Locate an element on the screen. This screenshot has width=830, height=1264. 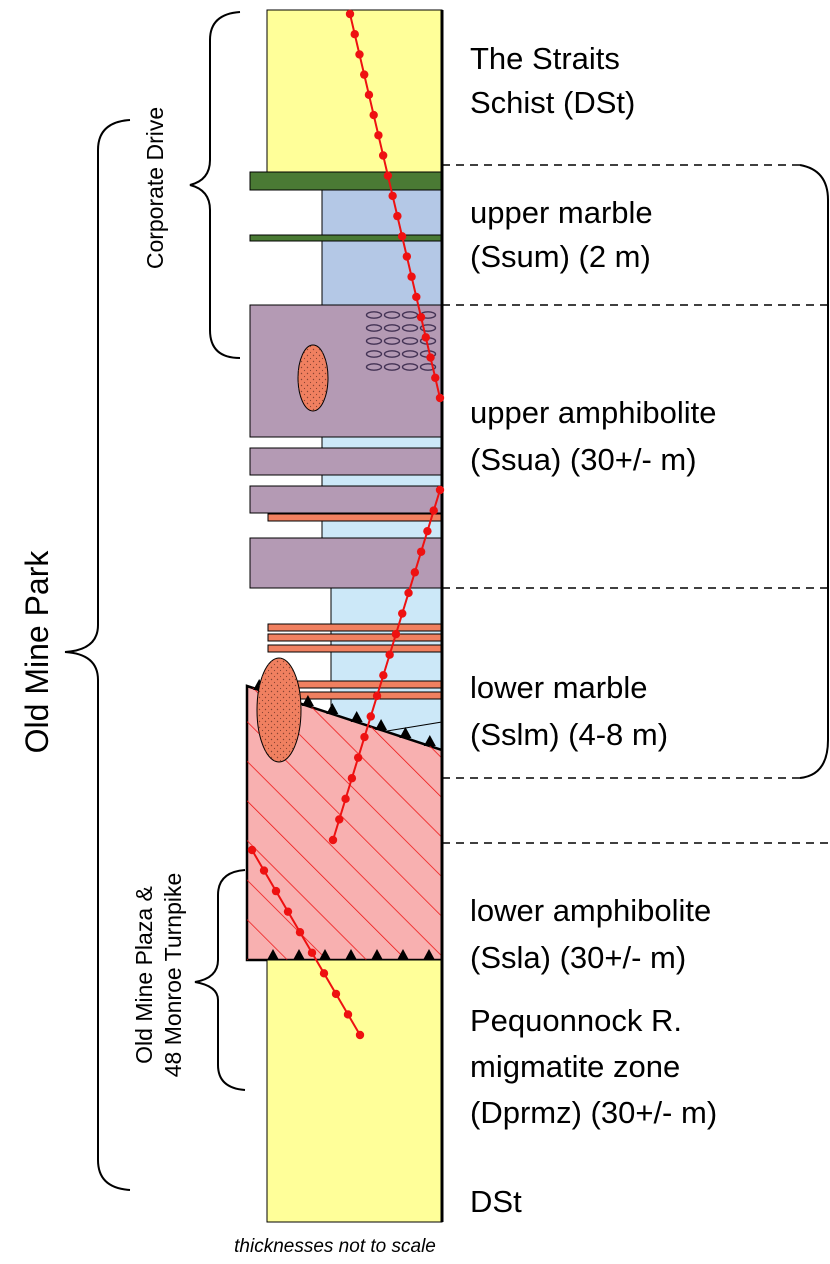
unit-label-ssum-1: upper marble is located at coordinates (561, 212).